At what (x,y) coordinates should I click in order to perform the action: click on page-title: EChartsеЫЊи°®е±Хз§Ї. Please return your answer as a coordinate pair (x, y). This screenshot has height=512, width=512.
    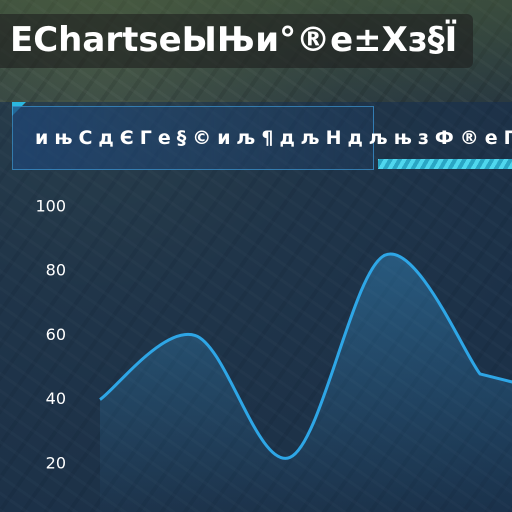
    Looking at the image, I should click on (237, 41).